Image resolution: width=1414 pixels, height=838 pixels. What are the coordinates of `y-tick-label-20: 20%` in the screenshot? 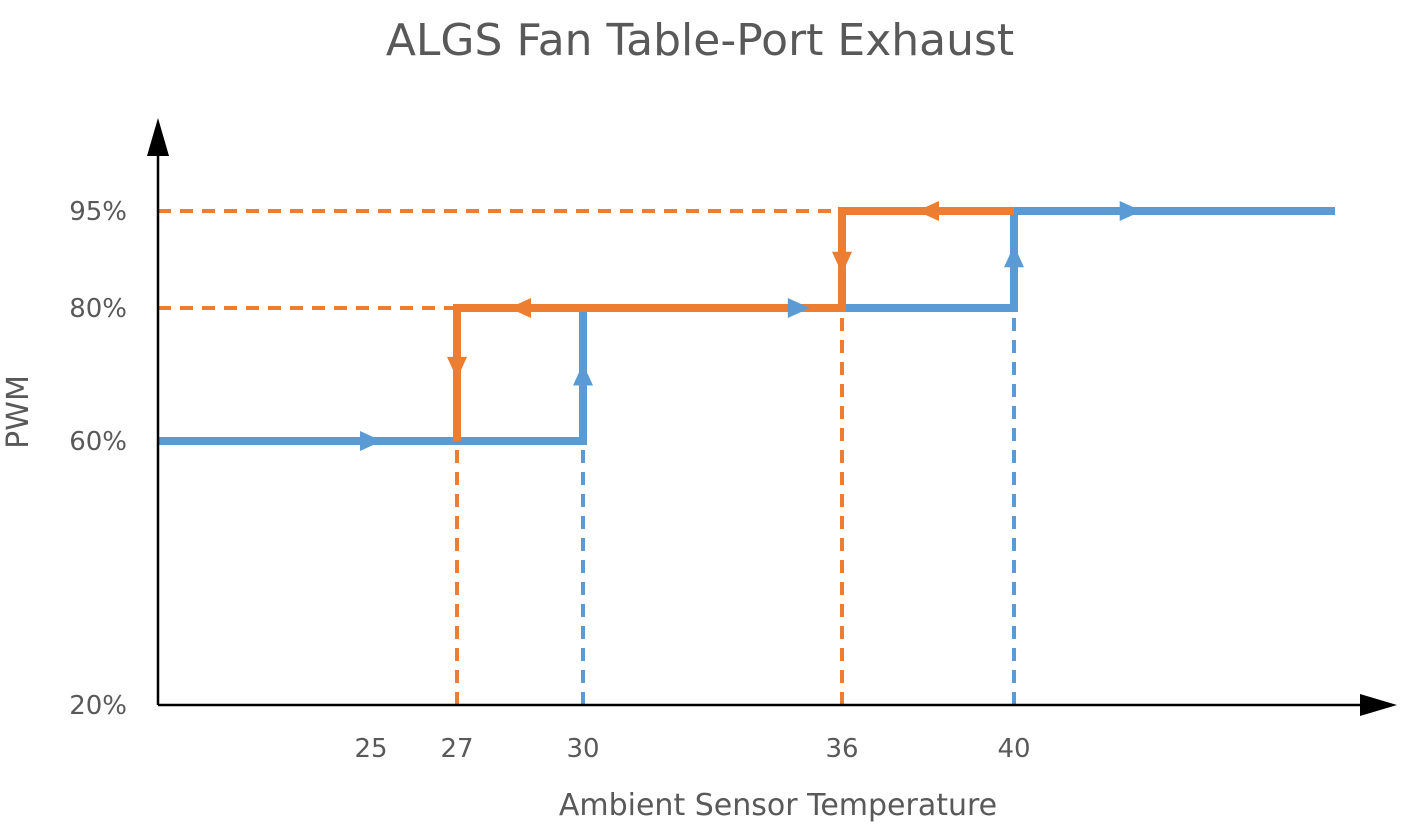 It's located at (98, 706).